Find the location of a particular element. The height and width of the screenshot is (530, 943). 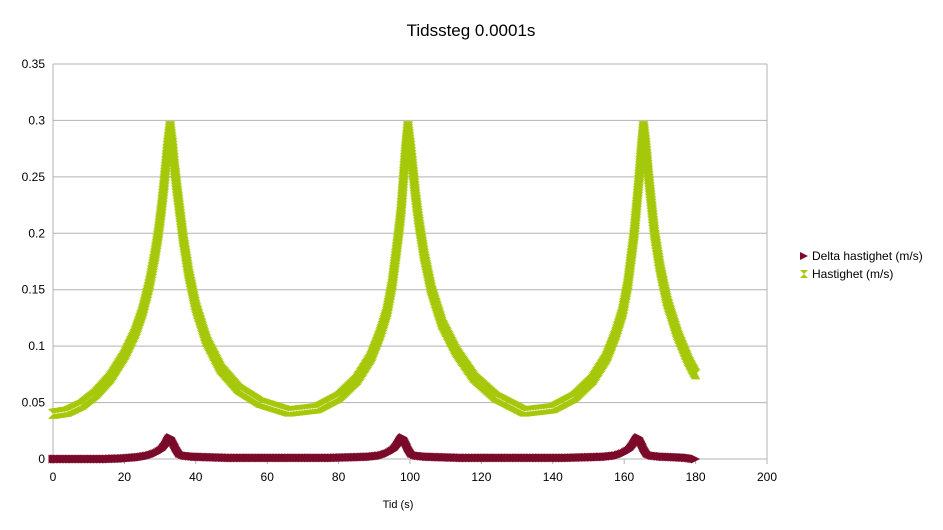

y-tick-label: 0.05 is located at coordinates (34, 403).